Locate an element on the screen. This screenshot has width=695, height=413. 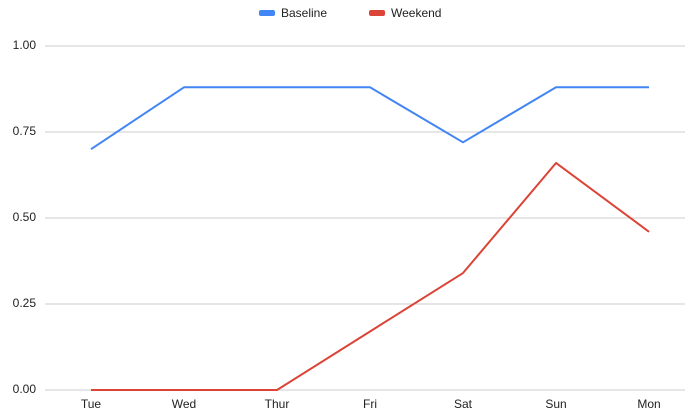
x-tick-label: Tue is located at coordinates (91, 404).